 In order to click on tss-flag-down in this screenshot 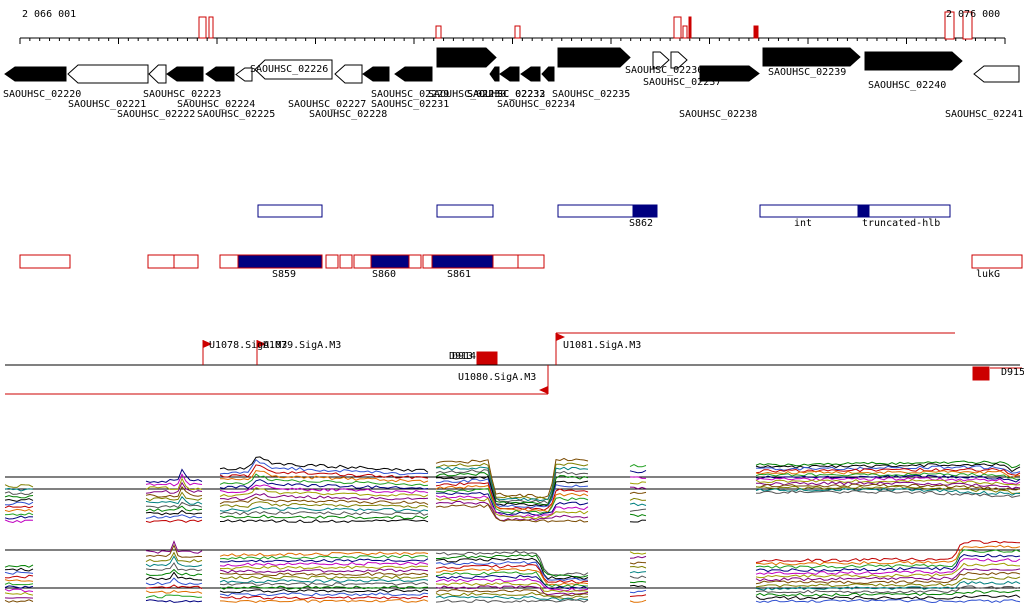, I will do `click(543, 390)`.